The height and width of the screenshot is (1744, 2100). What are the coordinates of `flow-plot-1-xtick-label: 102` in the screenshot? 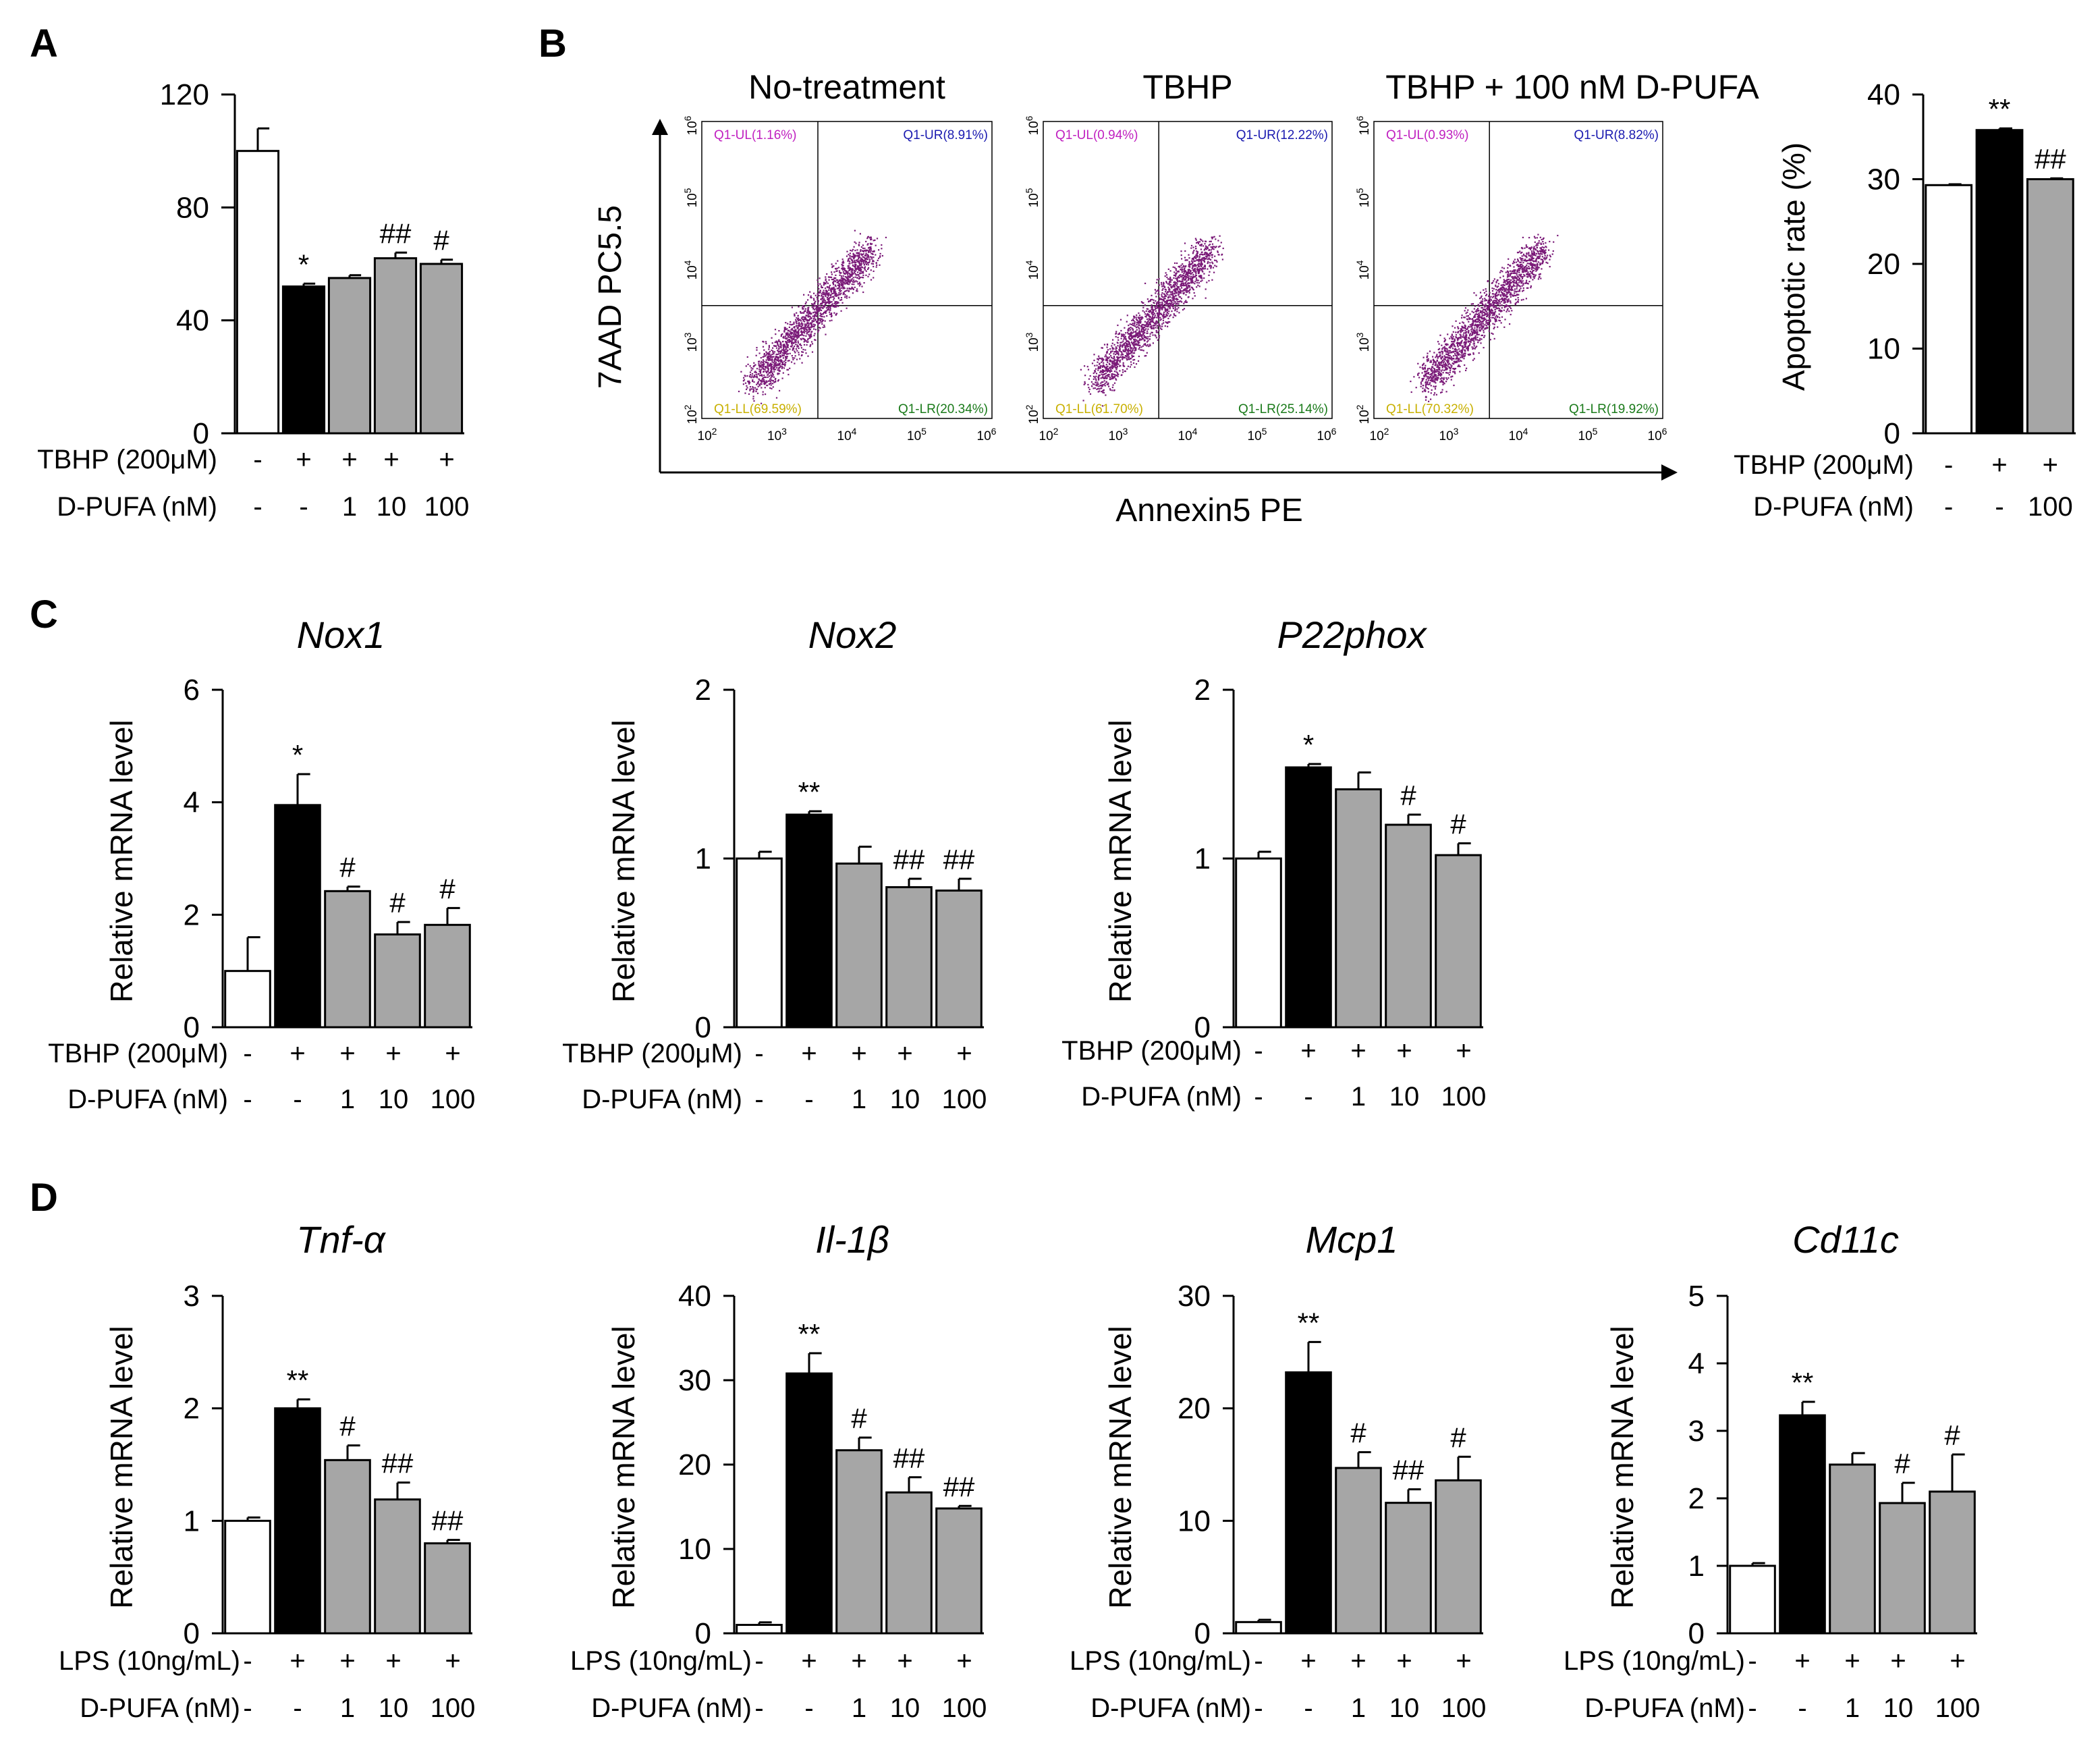 It's located at (707, 435).